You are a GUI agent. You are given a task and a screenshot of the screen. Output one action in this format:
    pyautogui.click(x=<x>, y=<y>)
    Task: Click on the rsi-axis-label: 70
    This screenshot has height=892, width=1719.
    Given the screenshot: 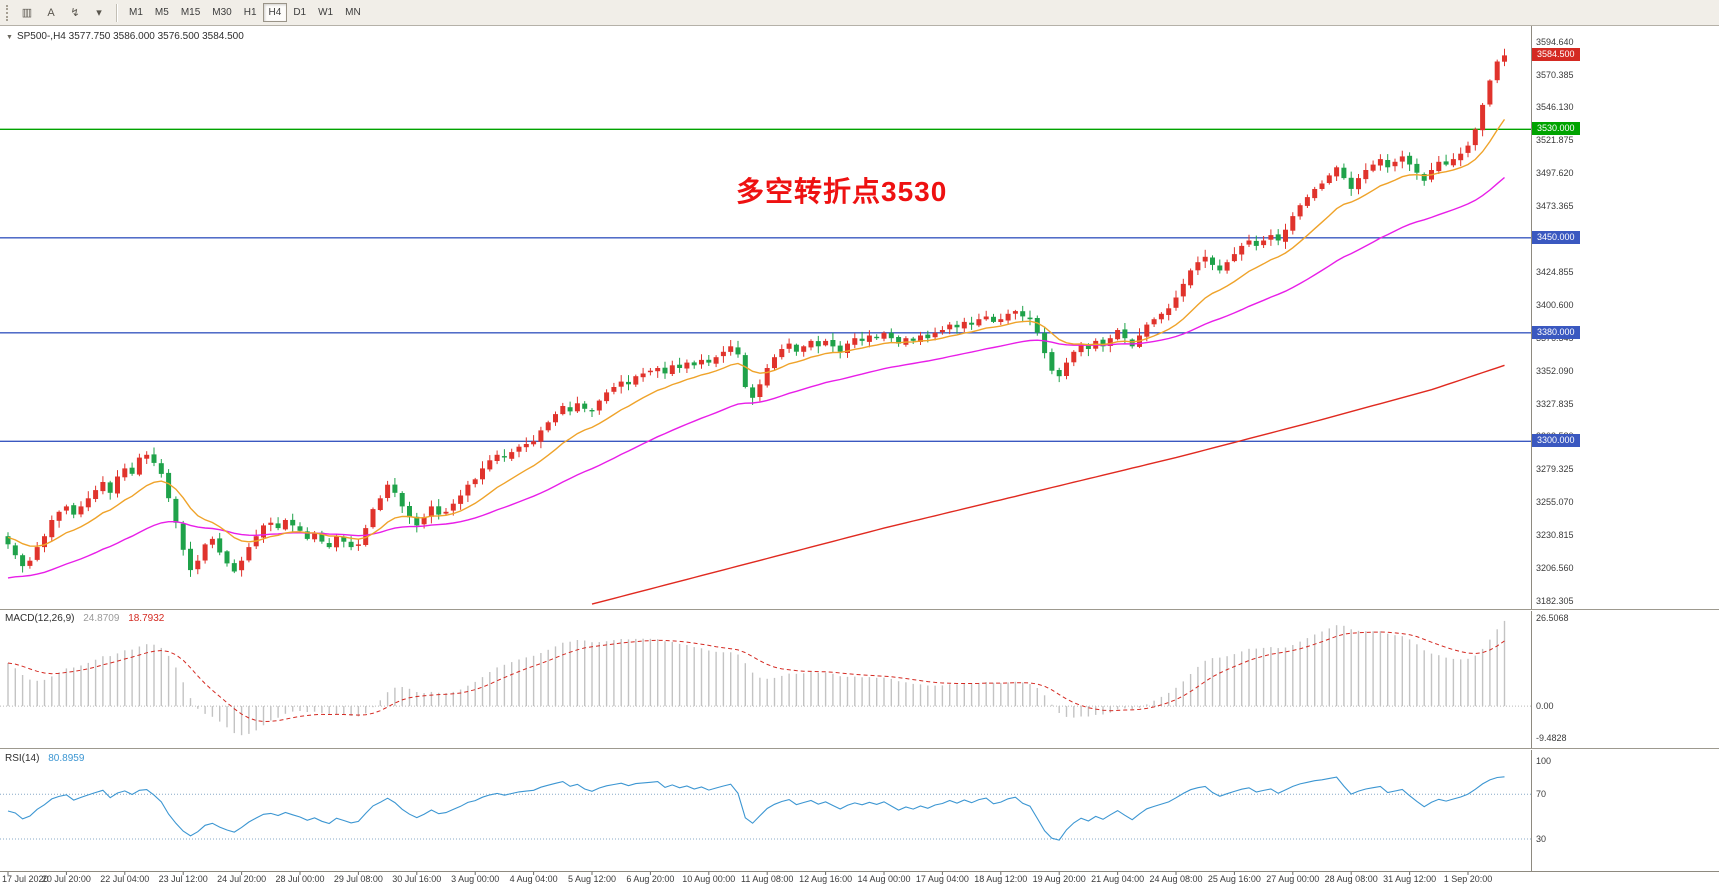 What is the action you would take?
    pyautogui.click(x=1541, y=794)
    